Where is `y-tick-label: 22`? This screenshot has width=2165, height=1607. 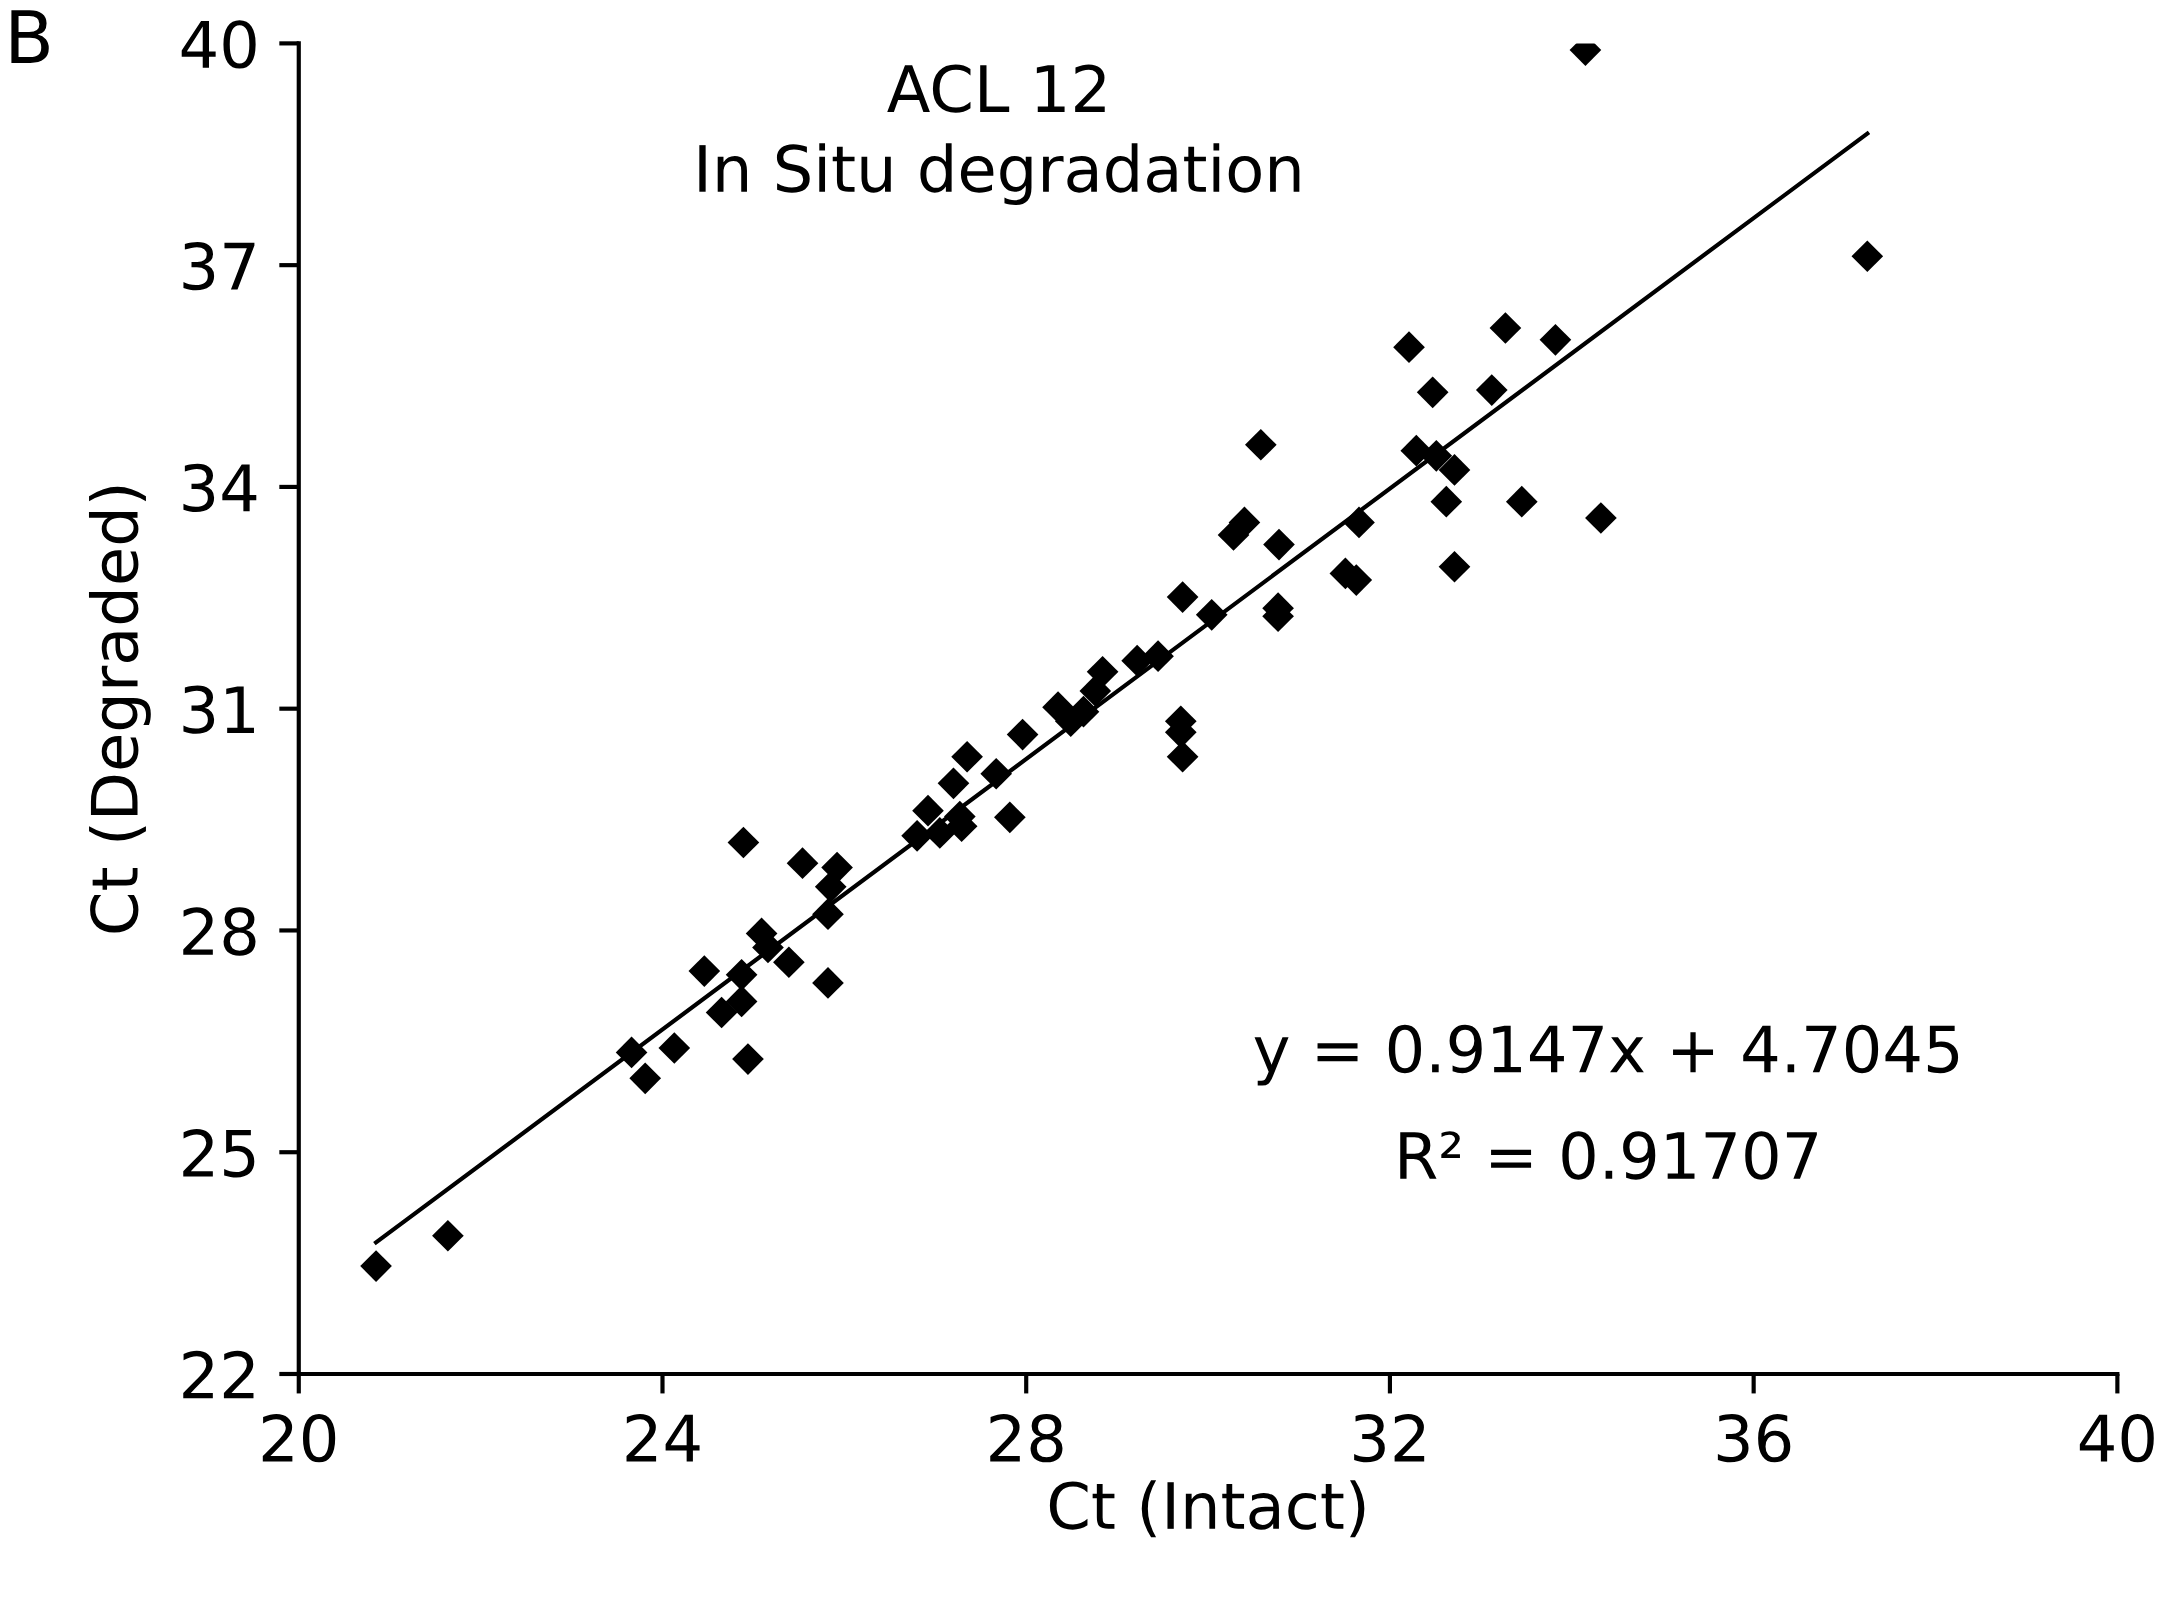
y-tick-label: 22 is located at coordinates (218, 1374).